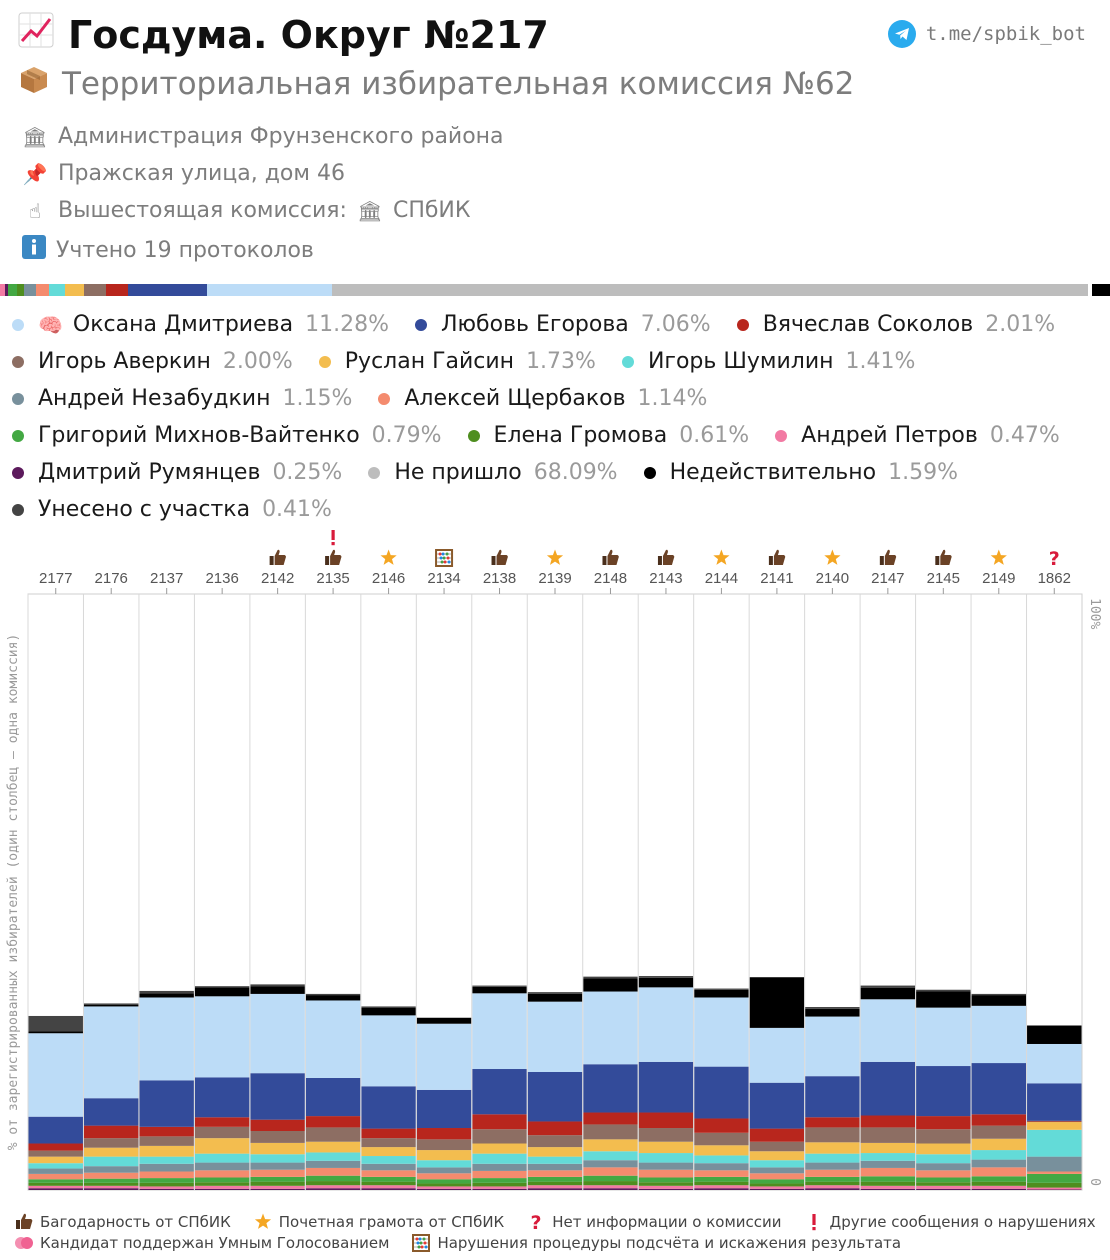 The height and width of the screenshot is (1260, 1110). I want to click on brain-icon, so click(24, 1243).